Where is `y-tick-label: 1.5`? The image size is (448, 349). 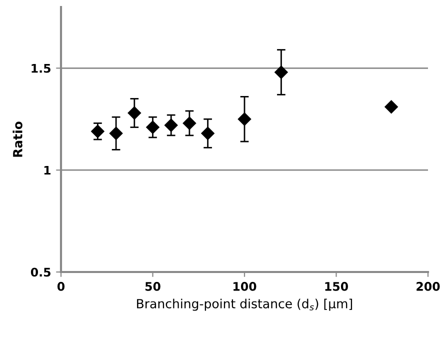 y-tick-label: 1.5 is located at coordinates (41, 68).